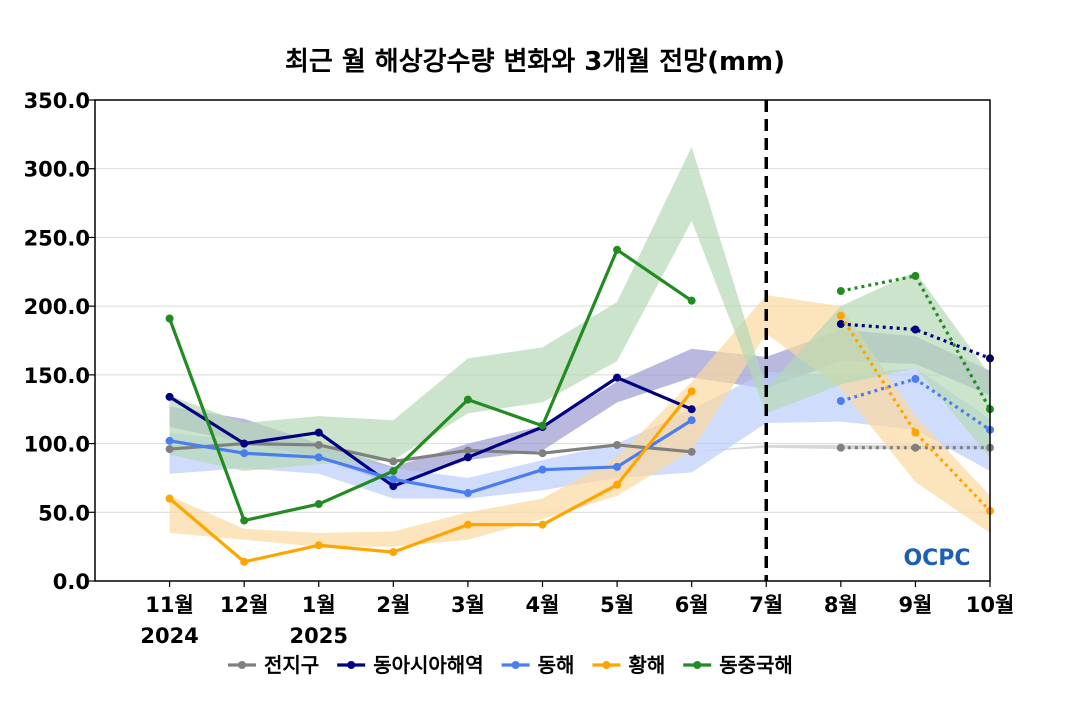  I want to click on legend-label: 동해, so click(556, 665).